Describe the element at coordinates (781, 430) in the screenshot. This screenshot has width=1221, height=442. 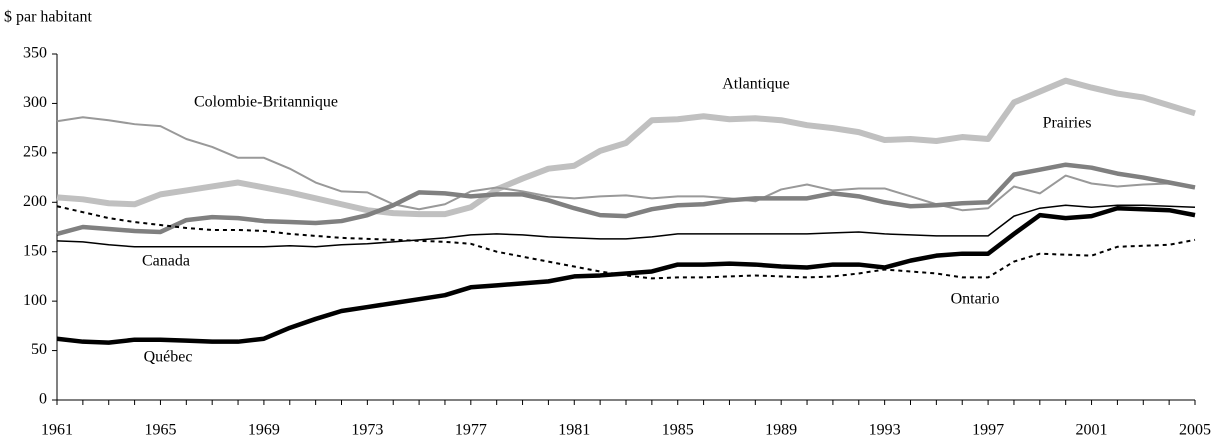
I see `x-tick-label: 1989` at that location.